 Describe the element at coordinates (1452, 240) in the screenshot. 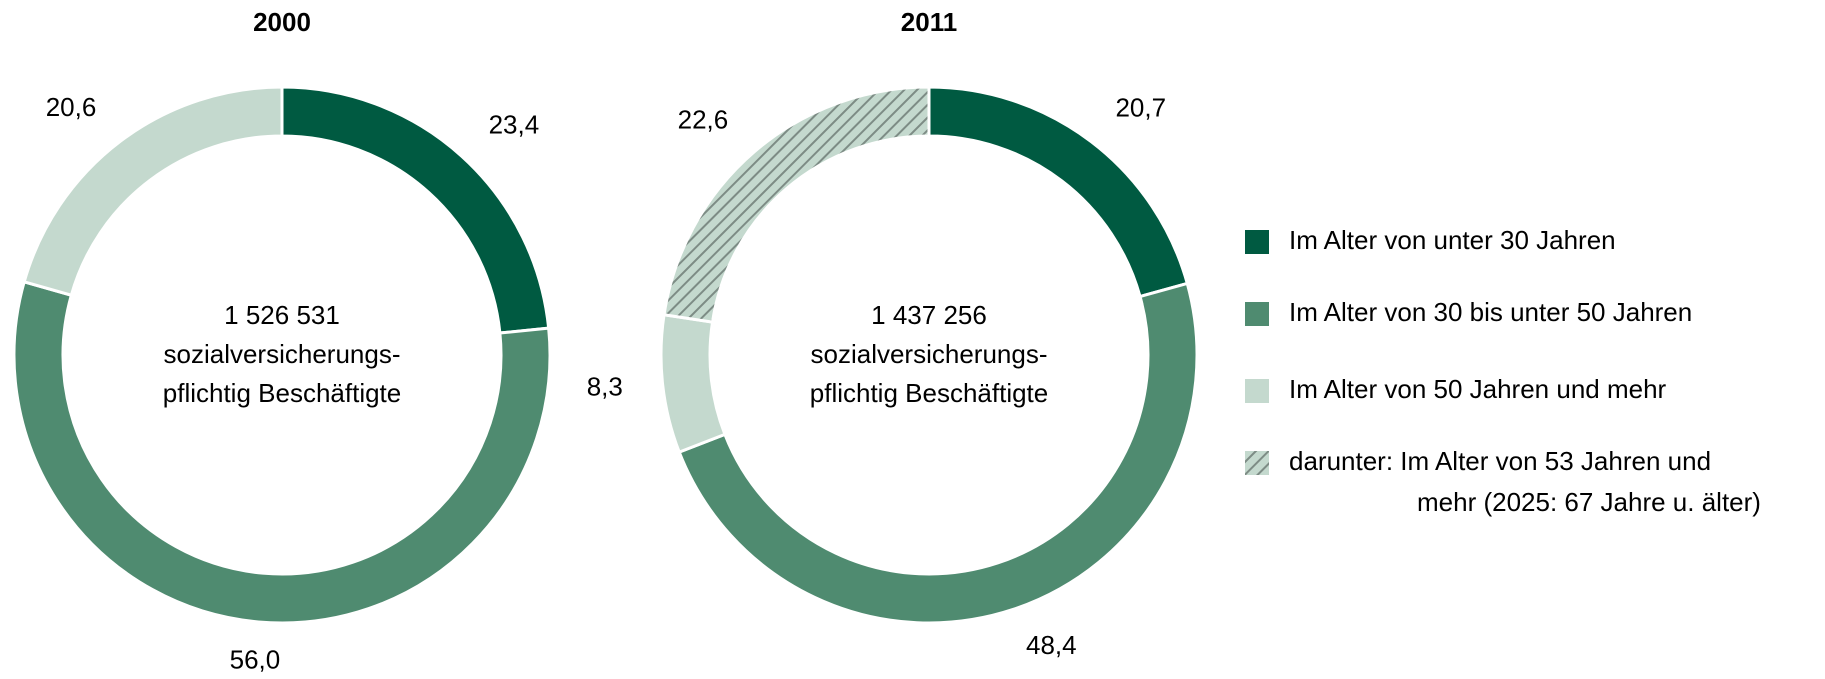

I see `legend-label: Im Alter von unter 30 Jahren` at that location.